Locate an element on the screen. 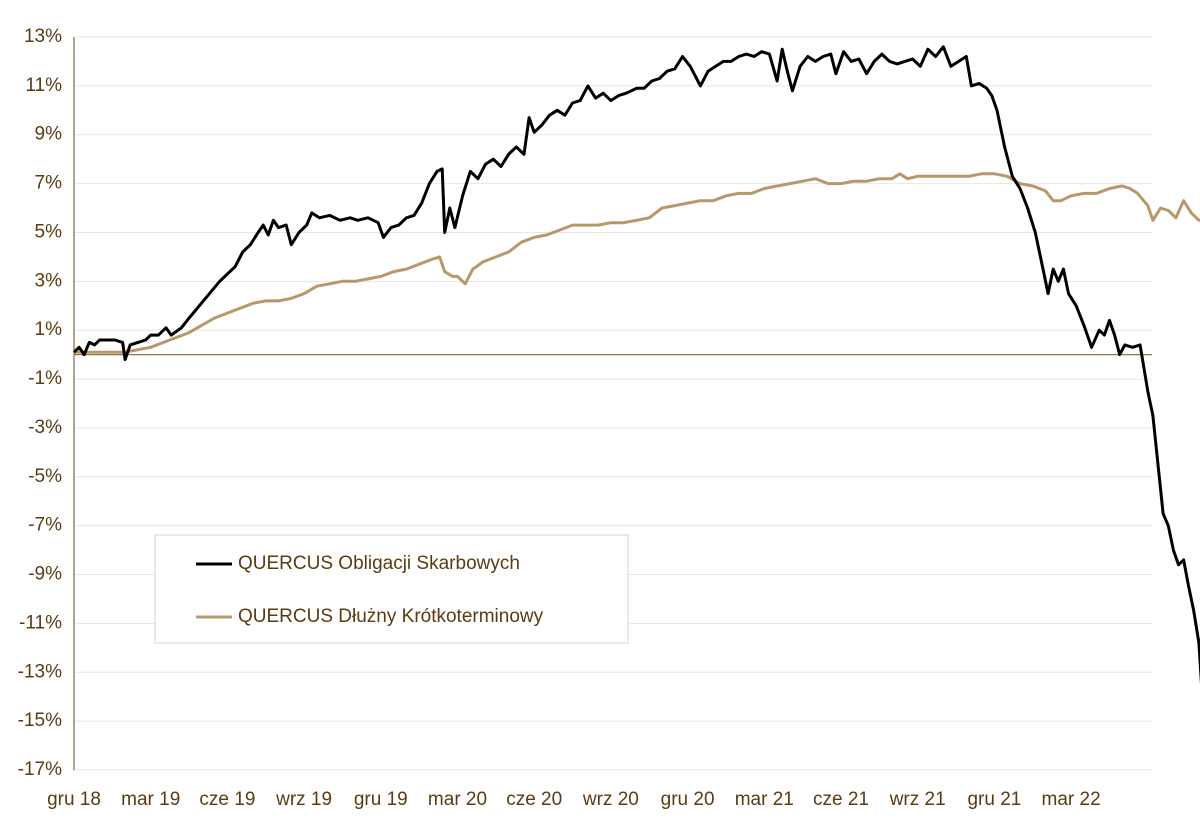 The image size is (1200, 825). y-tick-label: 9% is located at coordinates (49, 134).